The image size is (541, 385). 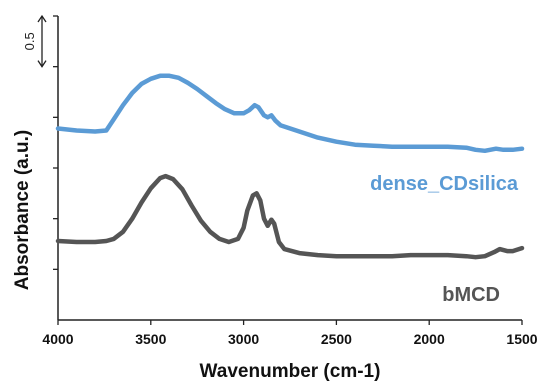 I want to click on x-tick-label: 3000, so click(x=243, y=339).